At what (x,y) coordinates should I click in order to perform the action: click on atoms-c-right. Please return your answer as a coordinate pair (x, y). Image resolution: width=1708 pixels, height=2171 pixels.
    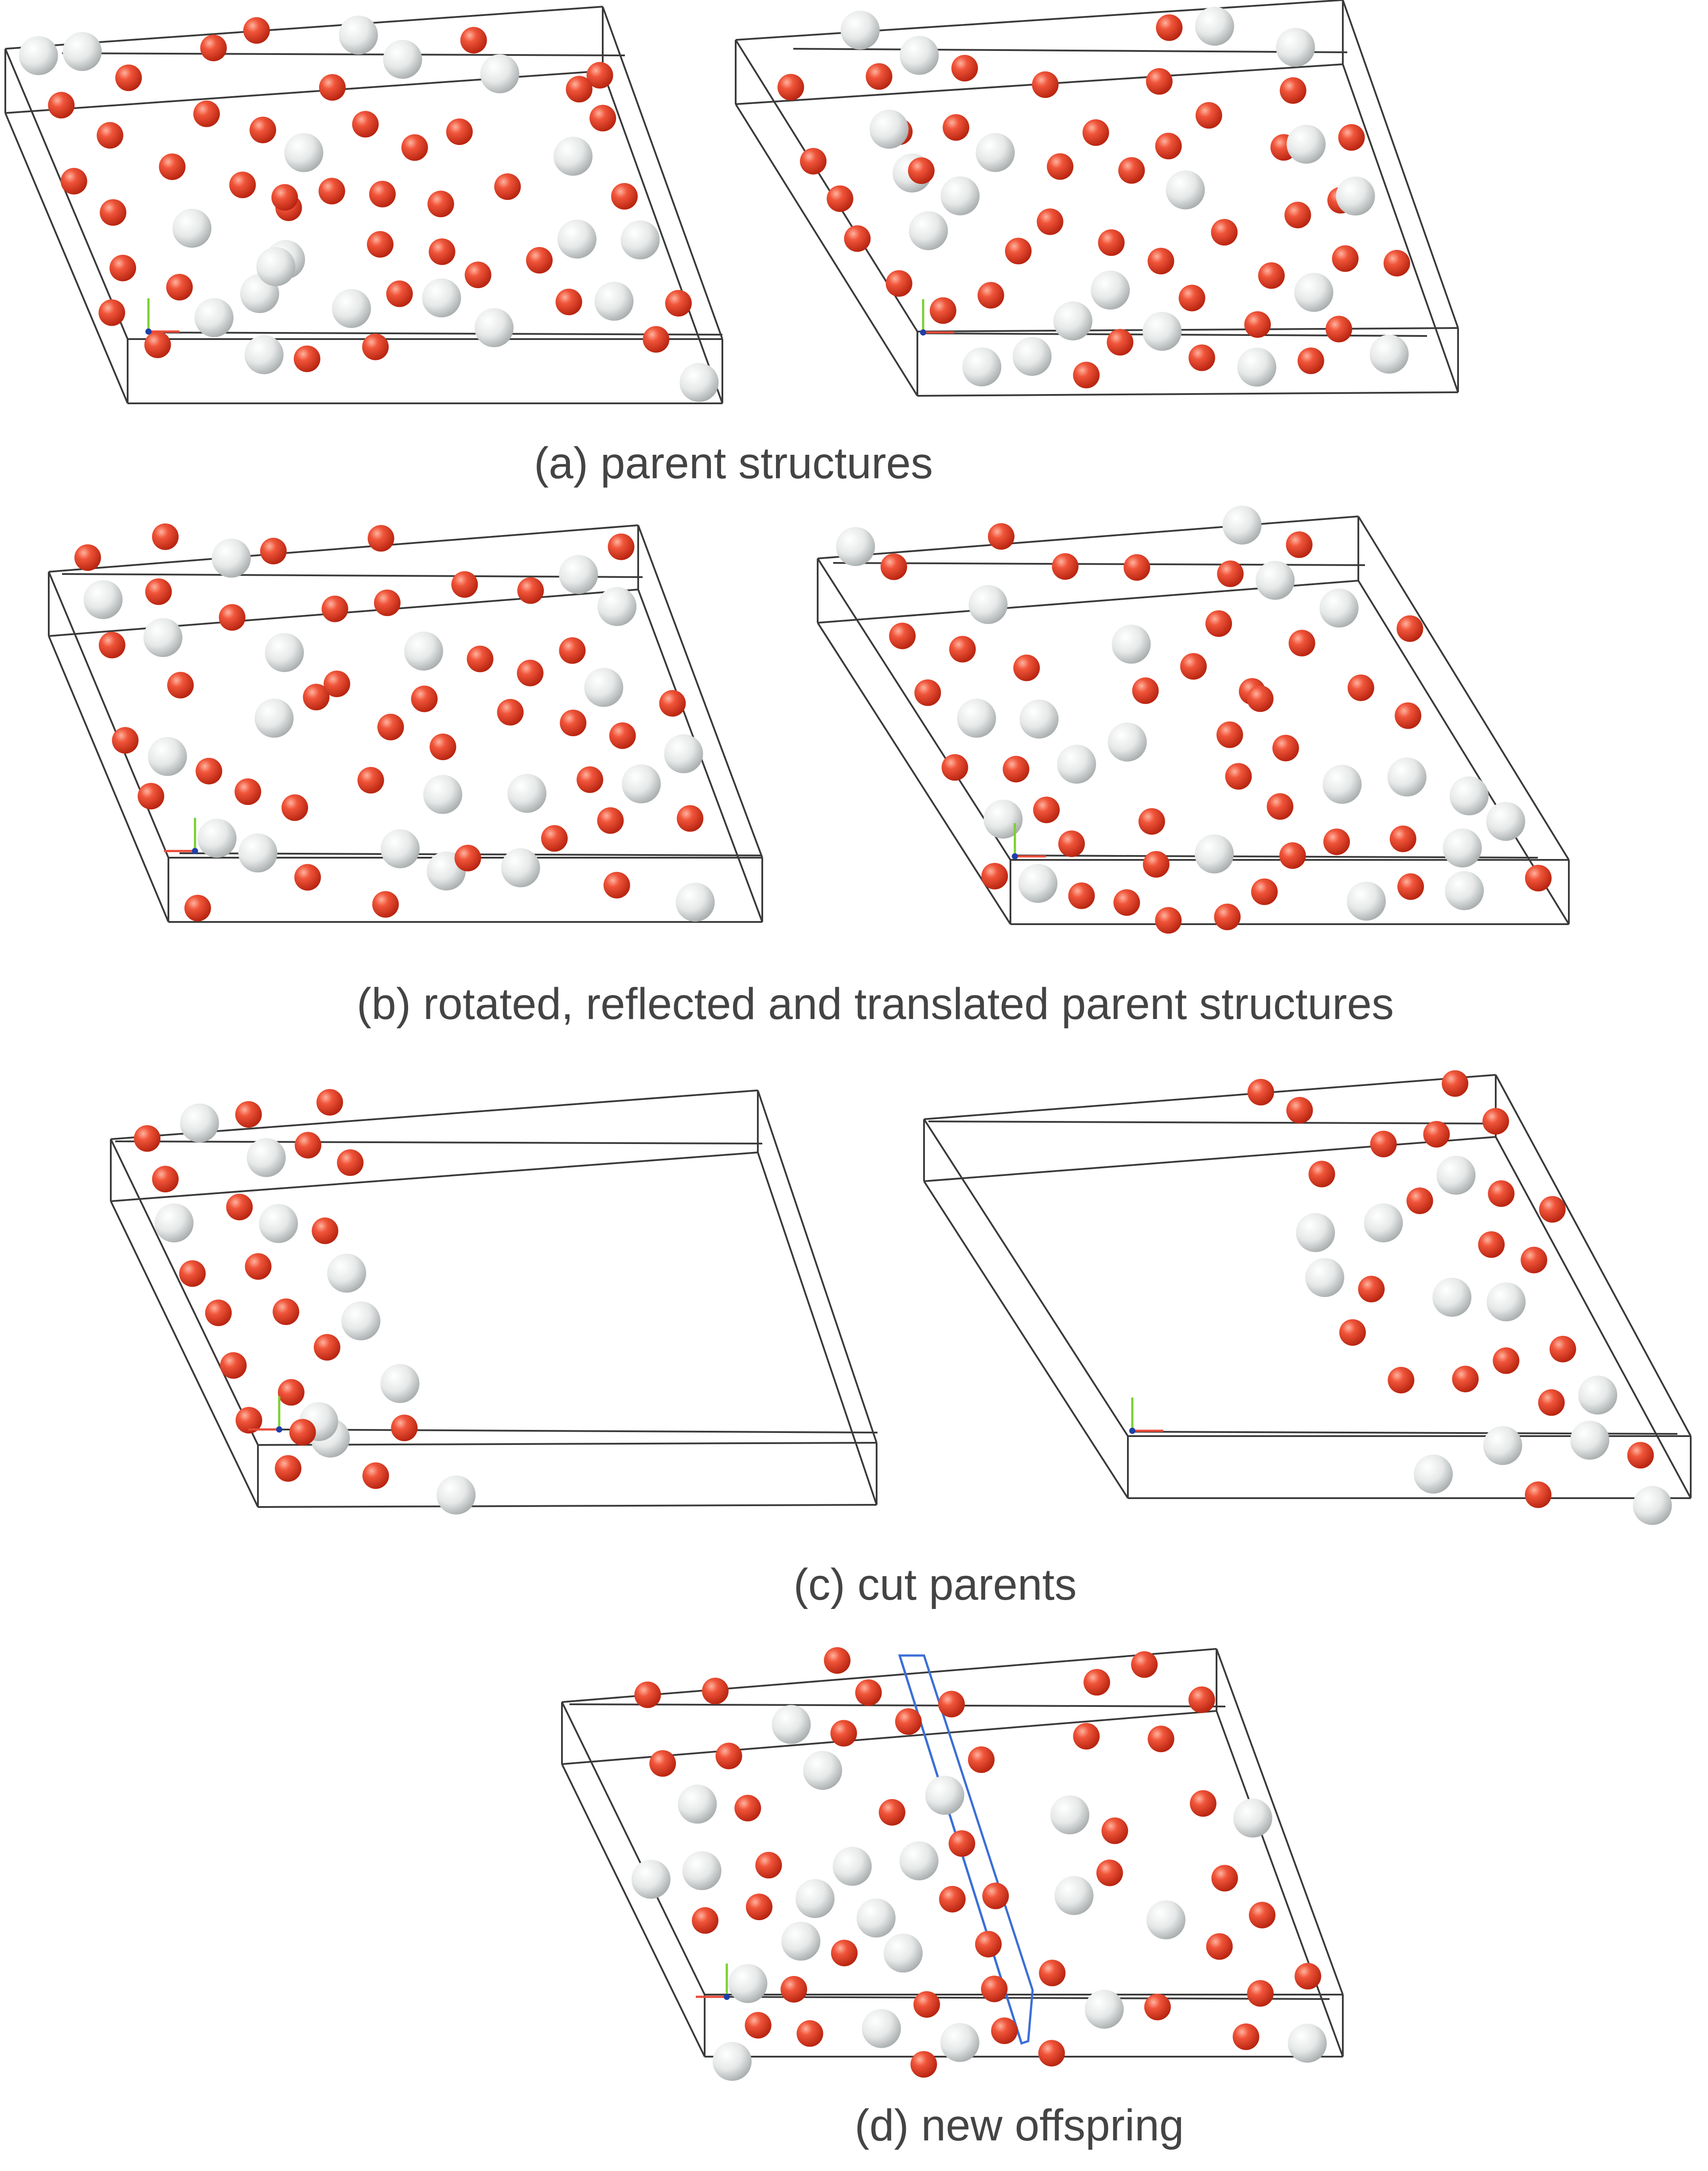
    Looking at the image, I should click on (1460, 1297).